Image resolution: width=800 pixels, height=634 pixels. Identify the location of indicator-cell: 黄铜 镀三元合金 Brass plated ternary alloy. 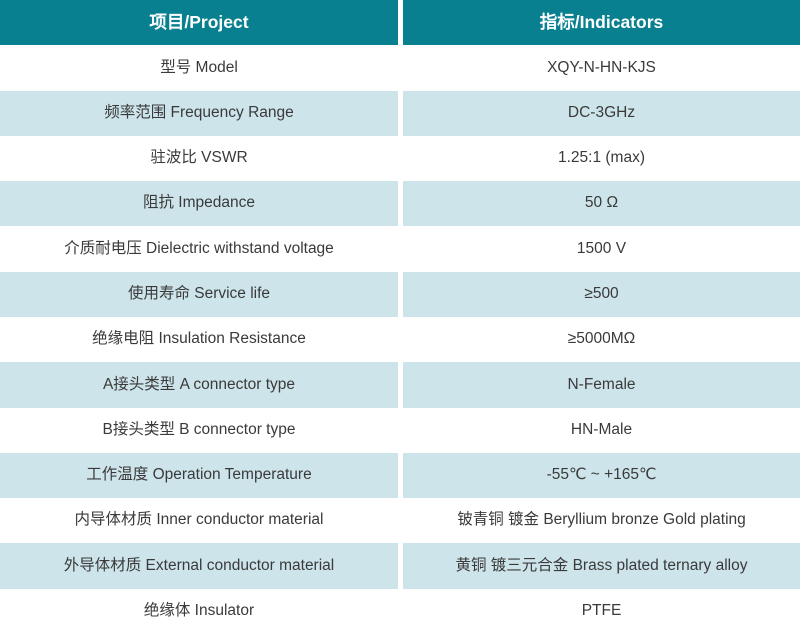
(601, 566).